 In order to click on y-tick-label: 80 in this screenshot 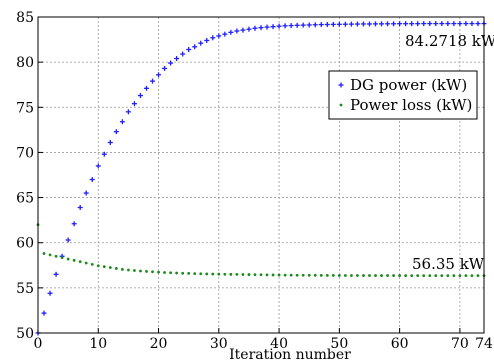, I will do `click(25, 63)`.